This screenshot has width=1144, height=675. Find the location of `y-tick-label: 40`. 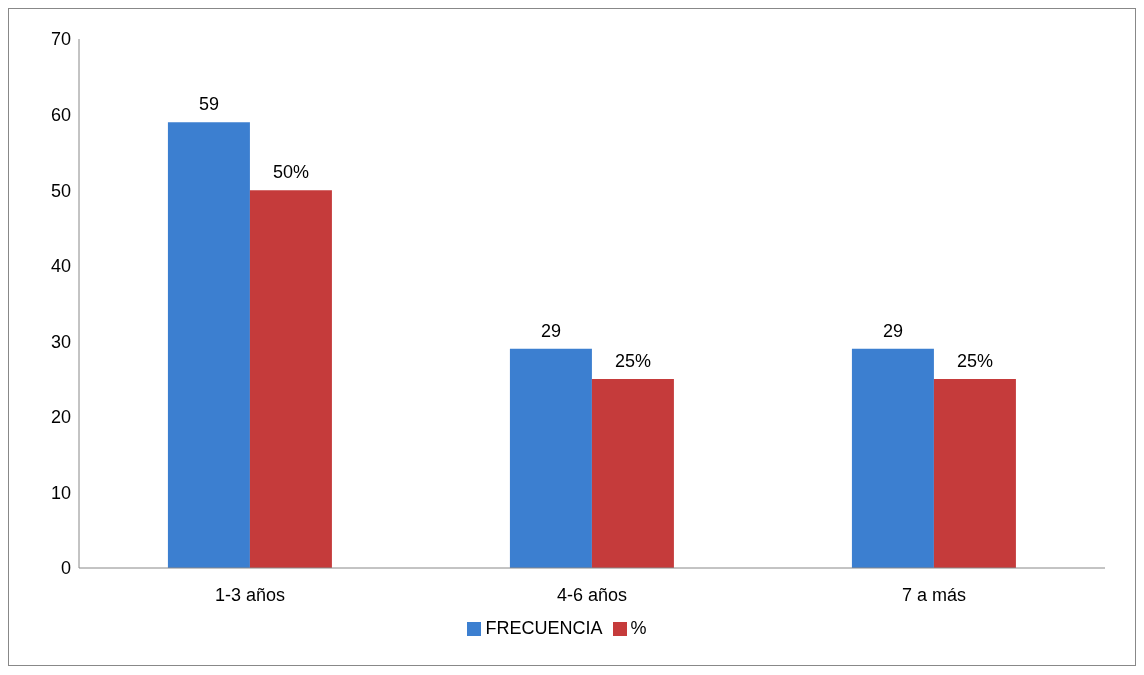

y-tick-label: 40 is located at coordinates (60, 266).